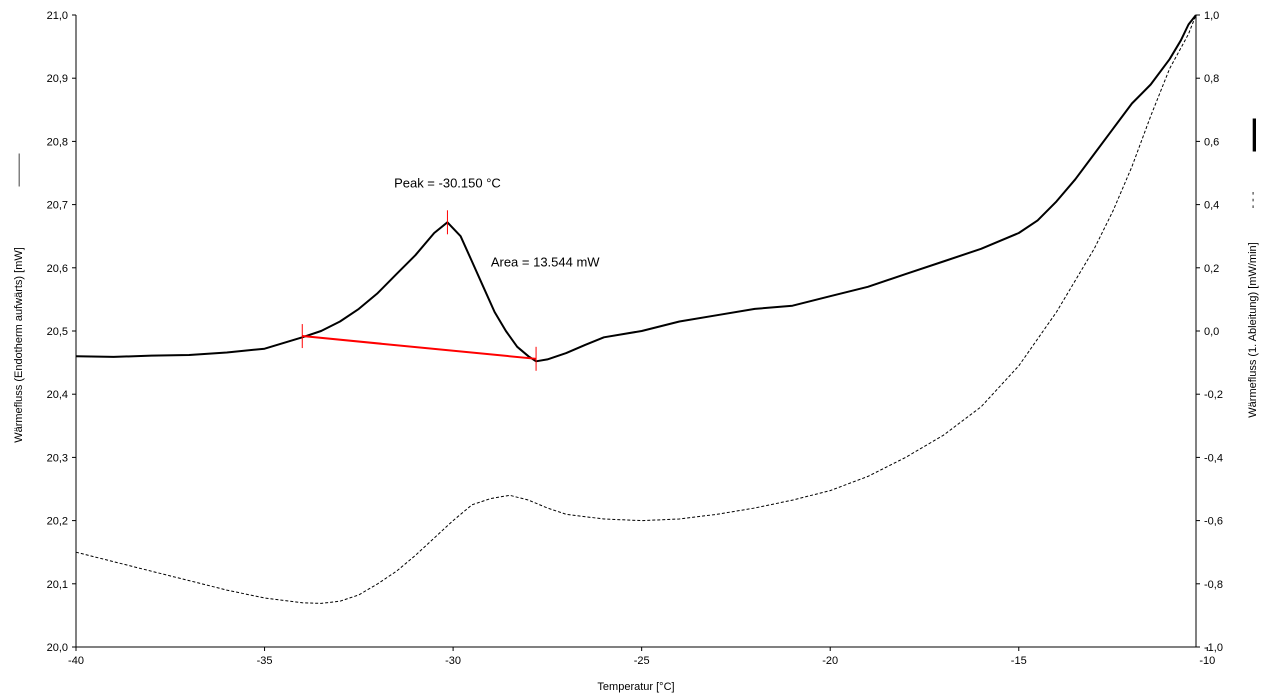  I want to click on integration-baseline, so click(419, 347).